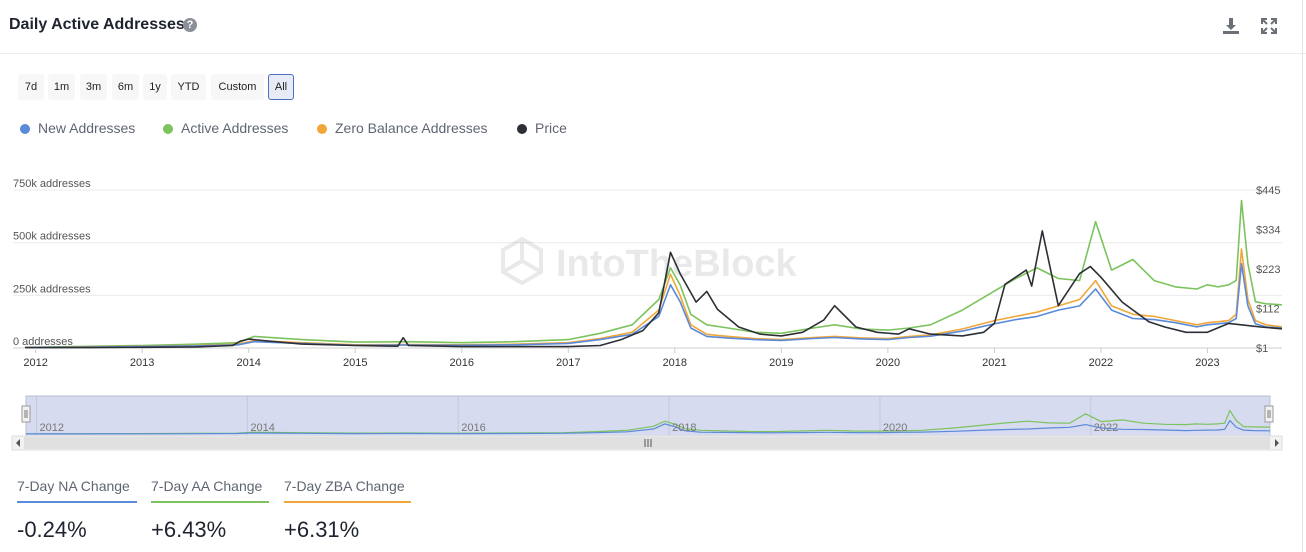  I want to click on navigator-tick-label: 2022, so click(1106, 428).